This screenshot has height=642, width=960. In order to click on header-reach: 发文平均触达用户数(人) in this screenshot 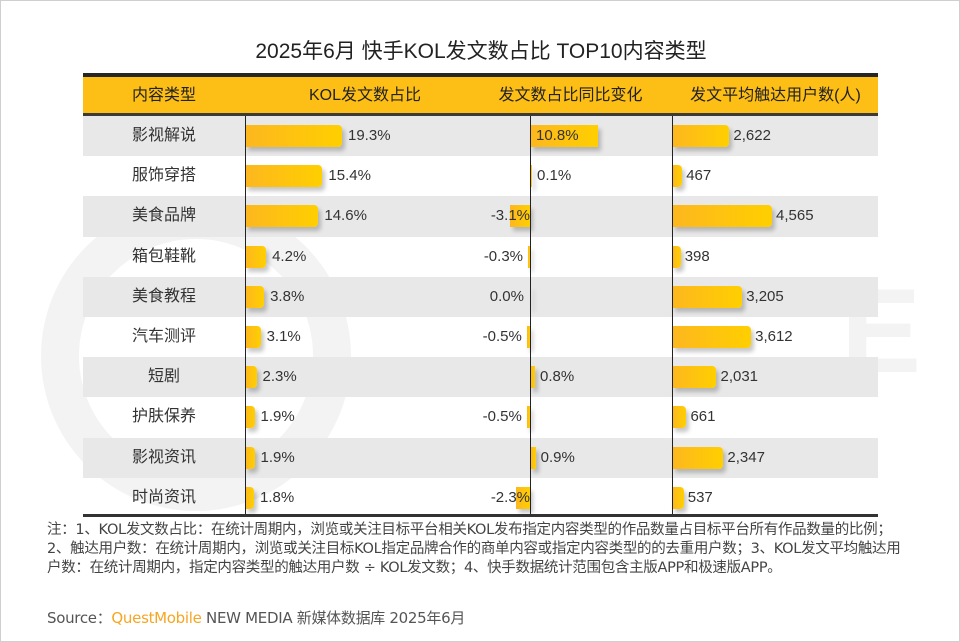, I will do `click(775, 95)`.